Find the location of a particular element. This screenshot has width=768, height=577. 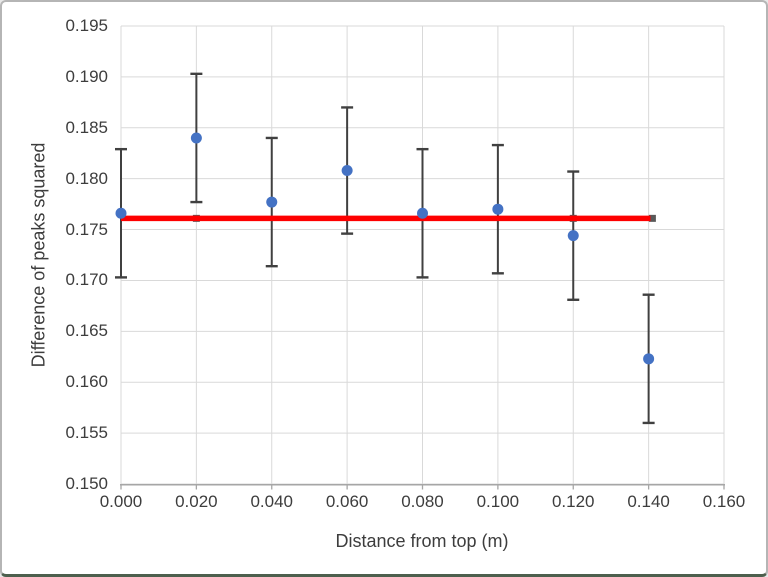

y-tick-label: 0.155 is located at coordinates (86, 433).